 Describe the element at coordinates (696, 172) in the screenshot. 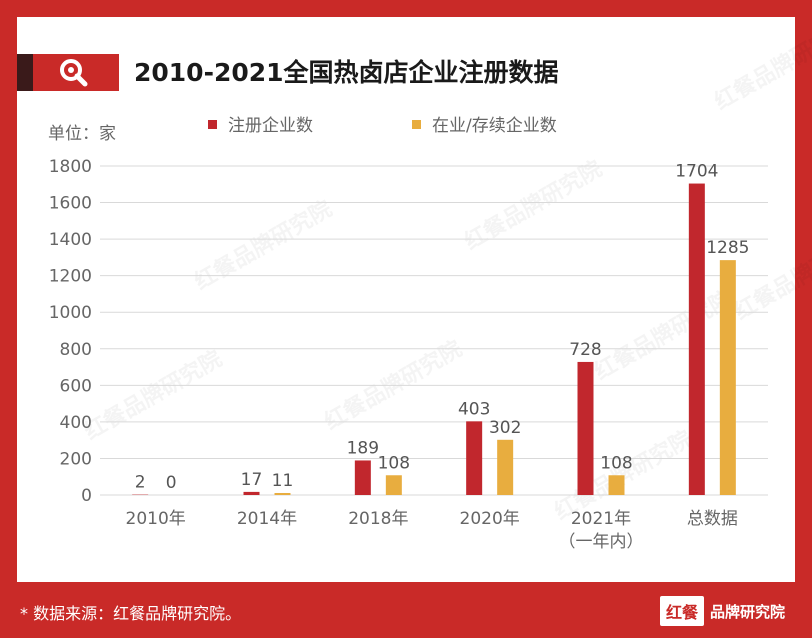

I see `data-label: 1704` at that location.